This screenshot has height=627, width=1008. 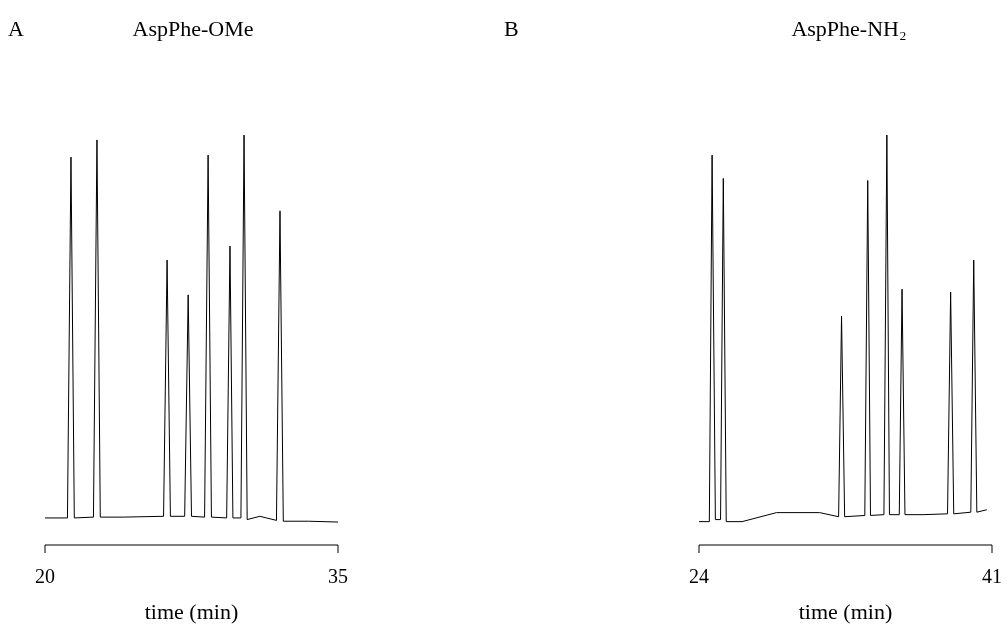 I want to click on x-tick-label: 24, so click(x=699, y=576).